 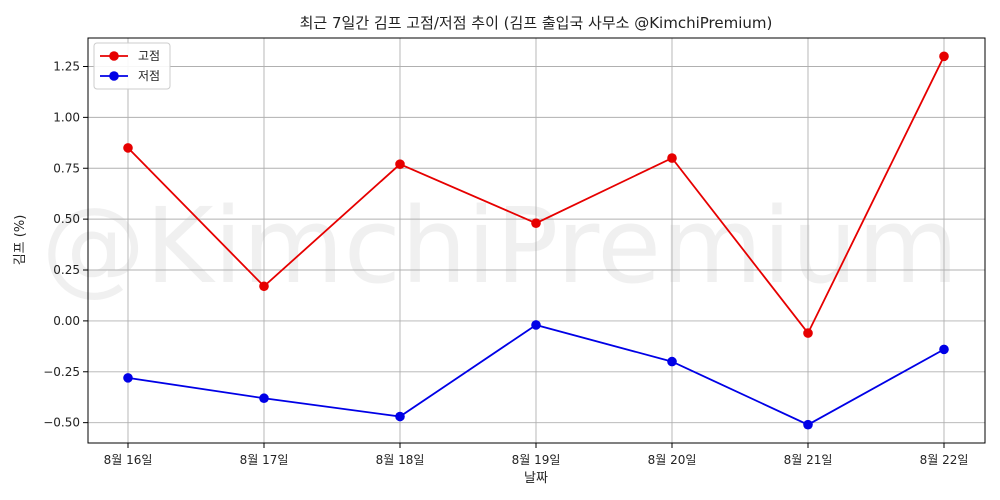 I want to click on y-axis-label: 김프 (%), so click(x=20, y=240).